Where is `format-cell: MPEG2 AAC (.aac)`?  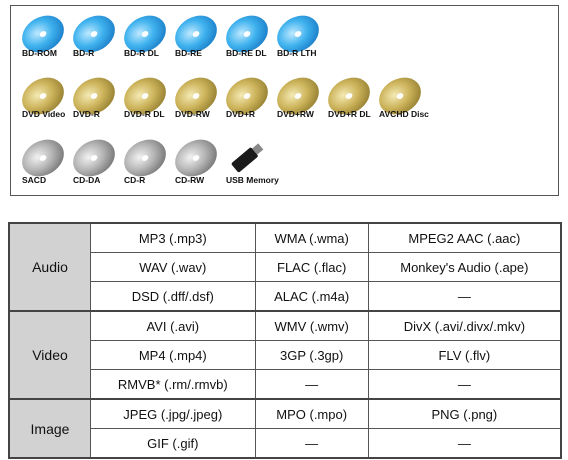 format-cell: MPEG2 AAC (.aac) is located at coordinates (464, 237).